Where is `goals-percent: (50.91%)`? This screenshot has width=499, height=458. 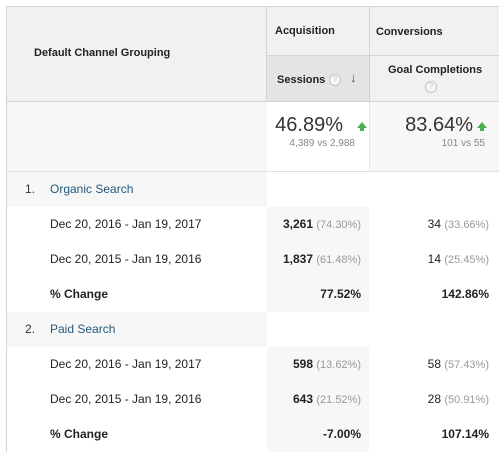
goals-percent: (50.91%) is located at coordinates (466, 400).